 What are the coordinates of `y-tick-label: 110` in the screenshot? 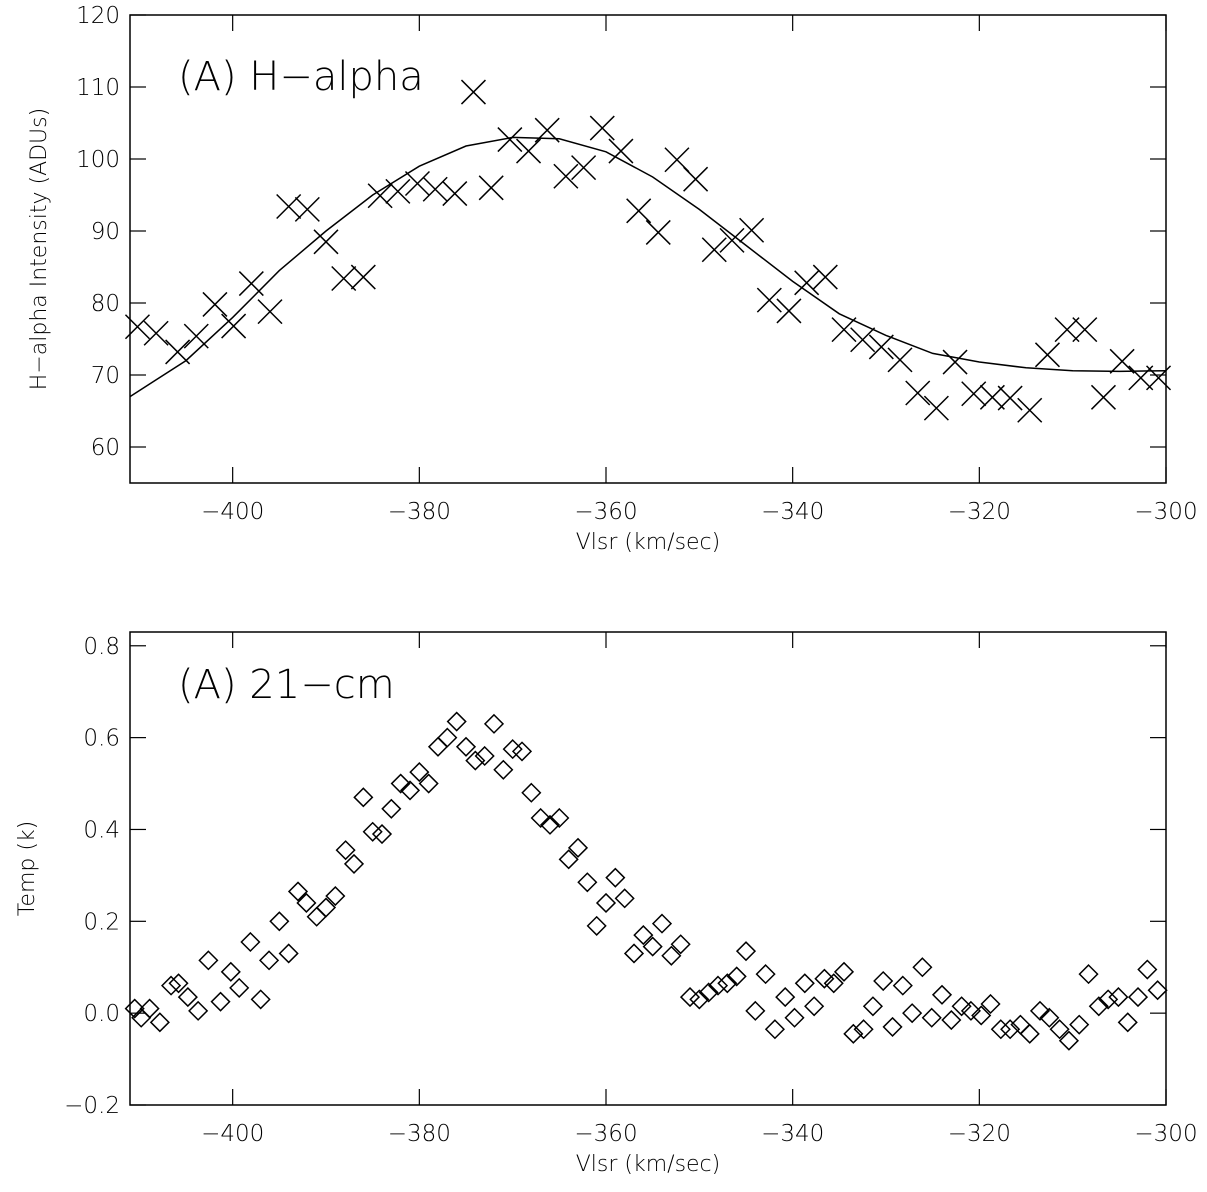 It's located at (98, 88).